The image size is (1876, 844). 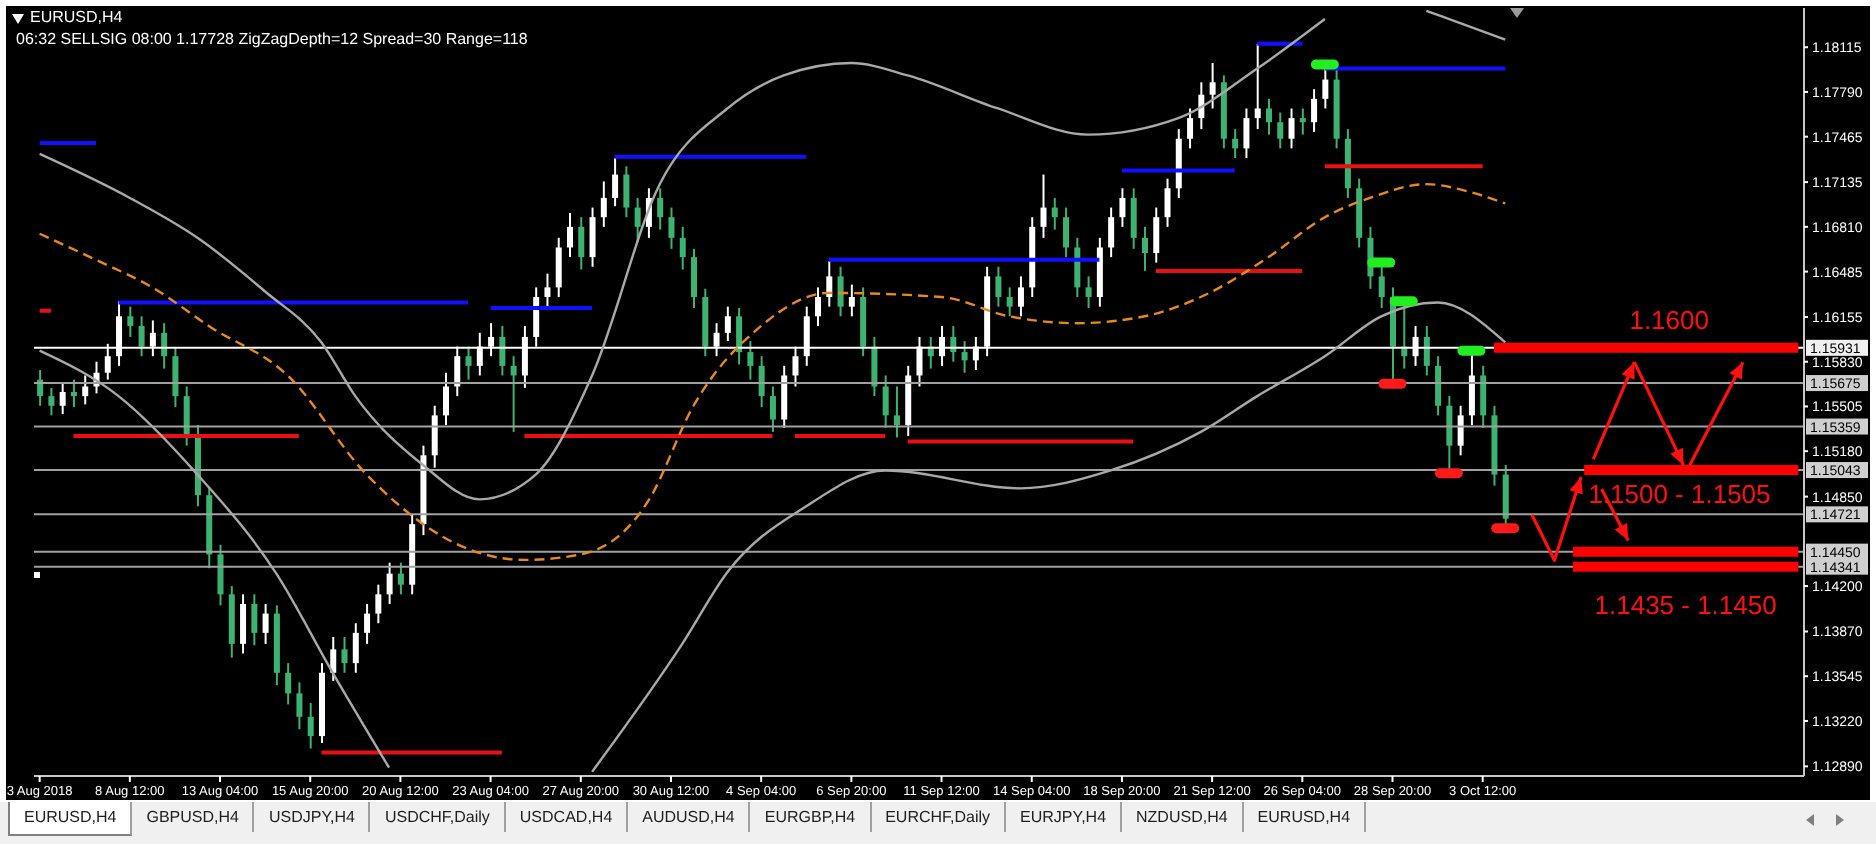 What do you see at coordinates (76, 17) in the screenshot?
I see `chart-title: EURUSD,H4` at bounding box center [76, 17].